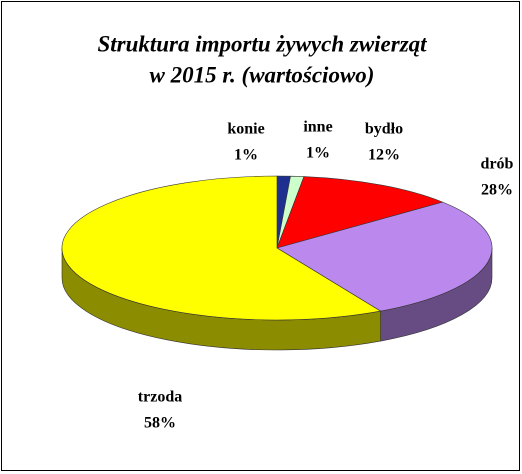  I want to click on slice-label: inne, so click(317, 127).